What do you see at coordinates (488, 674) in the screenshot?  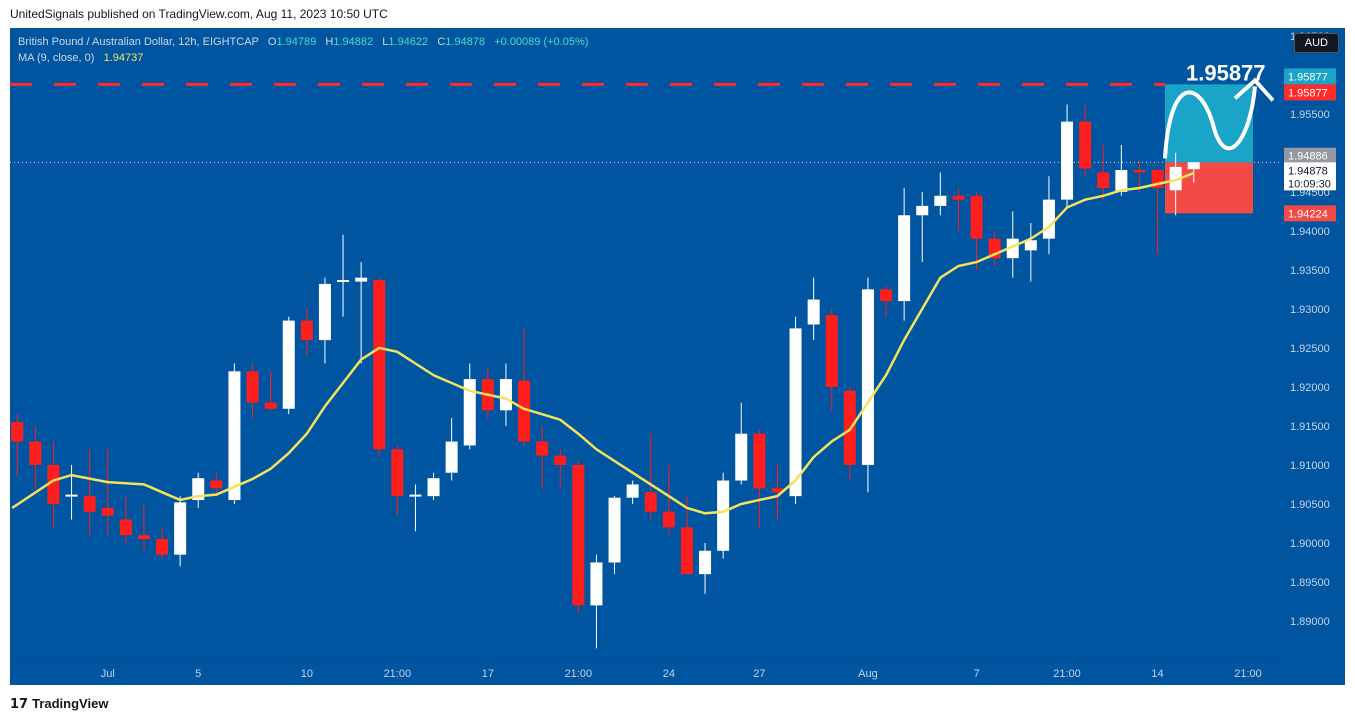 I see `x-tick-label: 17` at bounding box center [488, 674].